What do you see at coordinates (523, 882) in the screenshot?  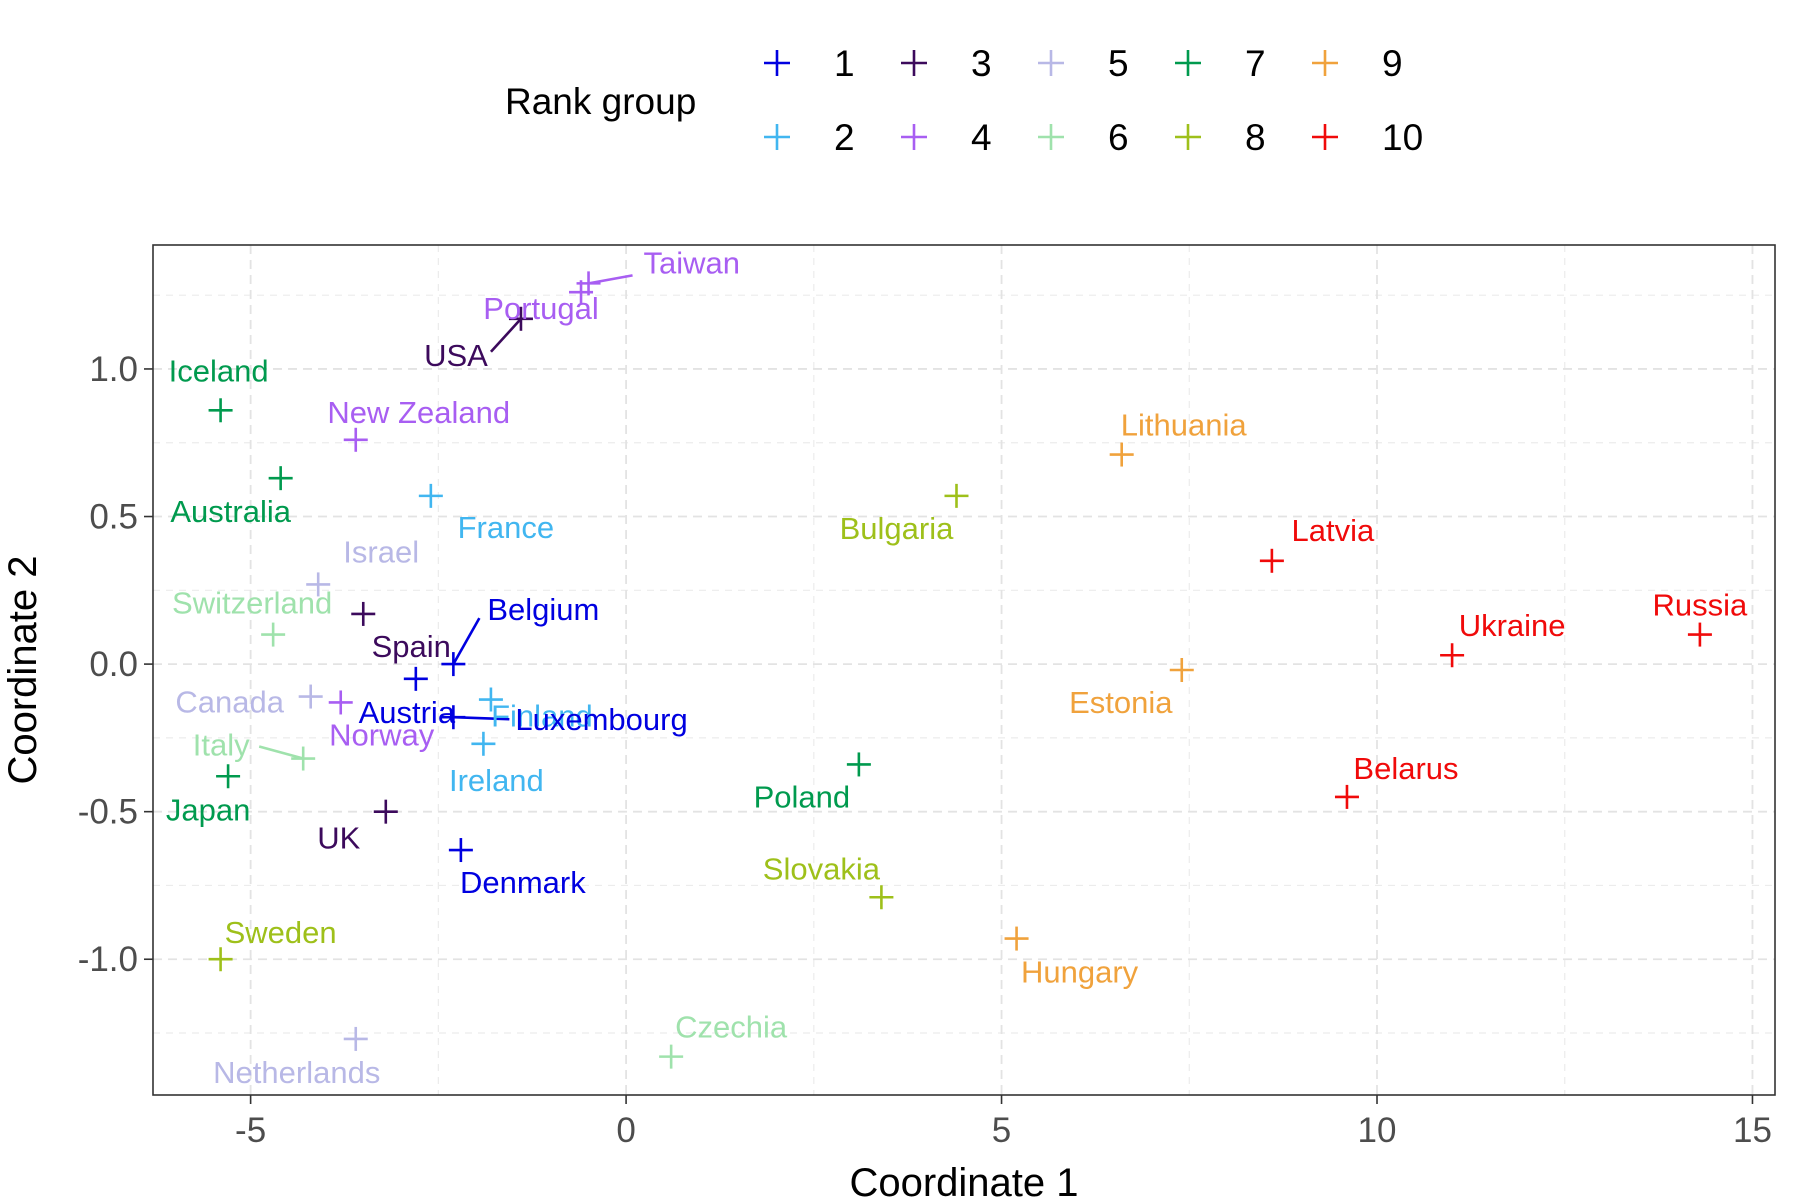 I see `point-label: Denmark` at bounding box center [523, 882].